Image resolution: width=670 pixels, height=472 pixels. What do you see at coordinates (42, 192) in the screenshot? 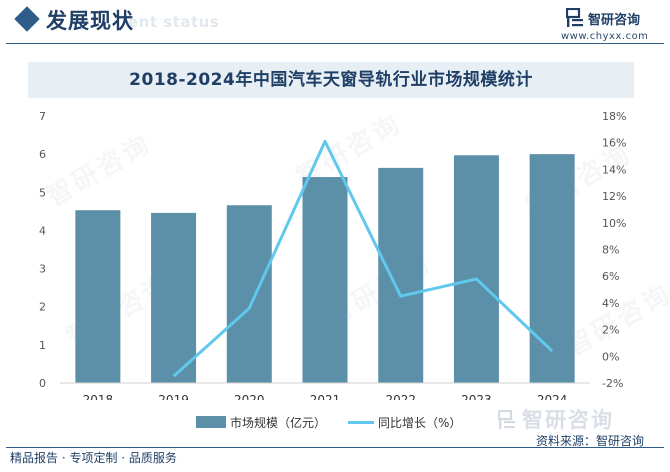
I see `left-tick-label: 5` at bounding box center [42, 192].